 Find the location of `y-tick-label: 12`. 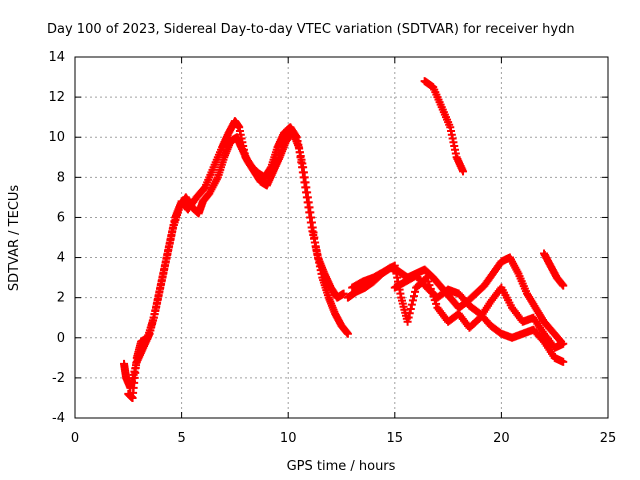

y-tick-label: 12 is located at coordinates (56, 97).